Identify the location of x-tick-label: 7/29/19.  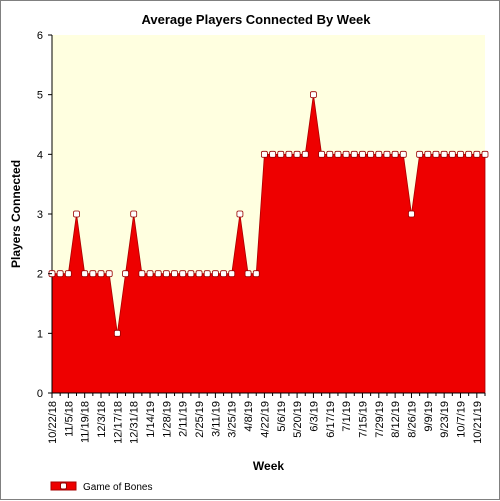
(380, 419).